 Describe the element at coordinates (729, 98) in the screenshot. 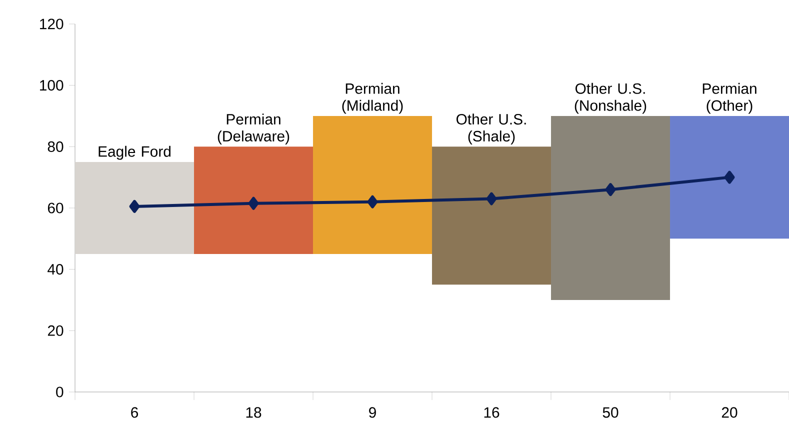

I see `annotation: Permian (Other)` at that location.